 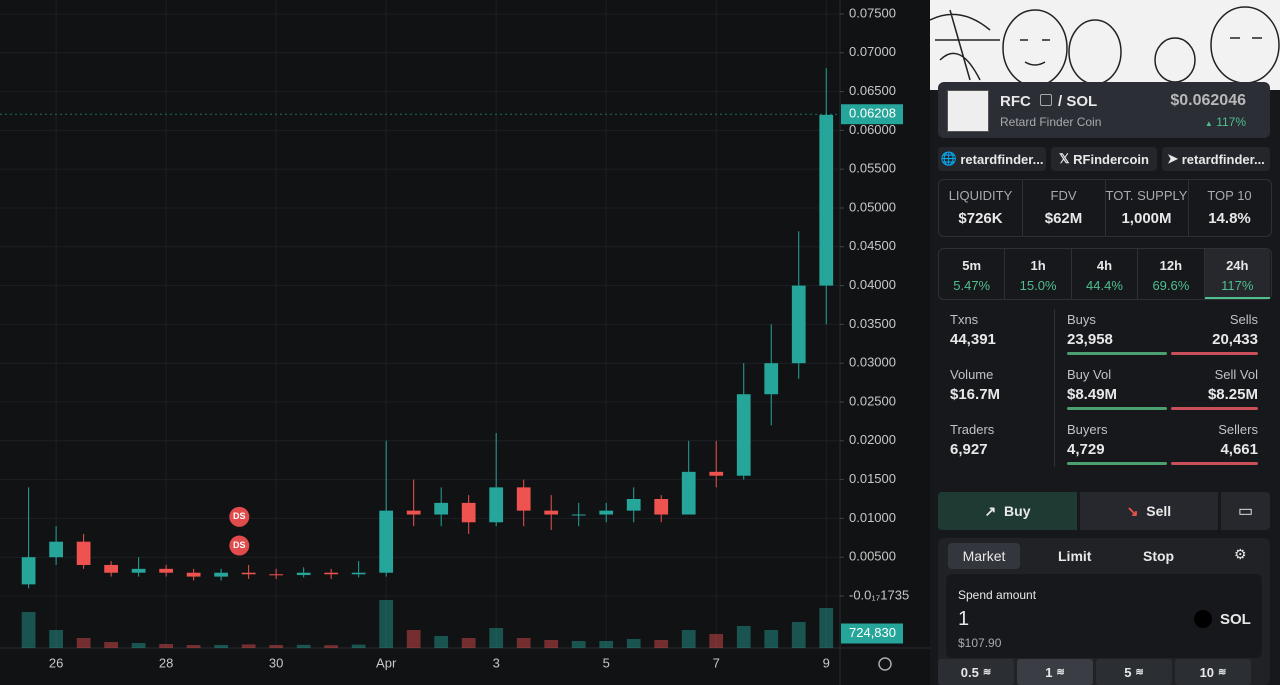 I want to click on quick-amount: 0.5 ≋, so click(x=976, y=672).